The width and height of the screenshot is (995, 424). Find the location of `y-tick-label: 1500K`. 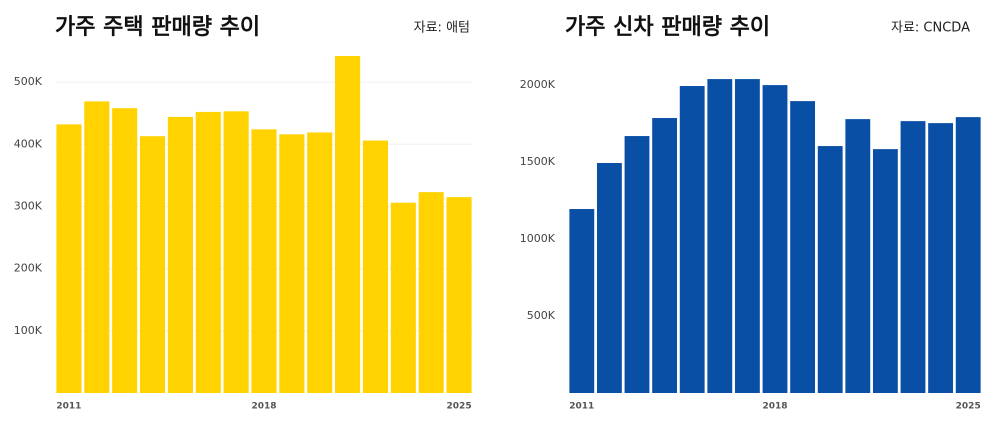

y-tick-label: 1500K is located at coordinates (538, 161).